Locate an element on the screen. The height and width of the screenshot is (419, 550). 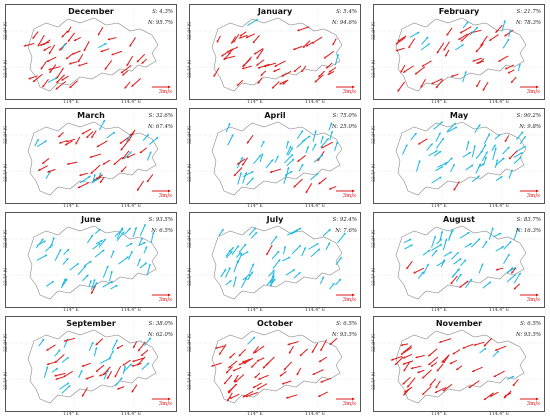
month-title: October is located at coordinates (275, 323).